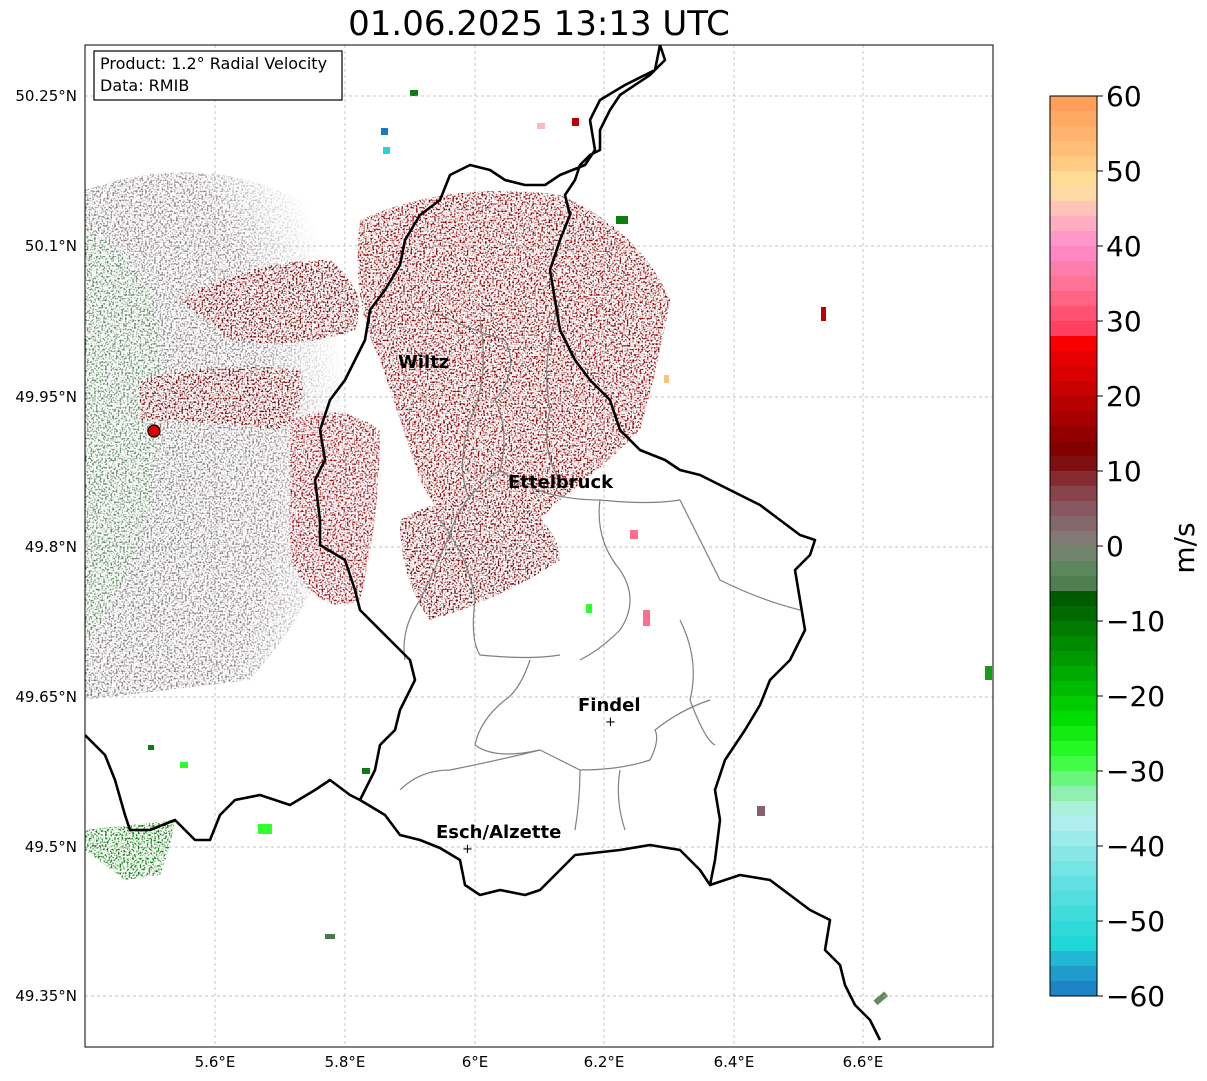  I want to click on lon-axis-labels: 5.6°E 5.8°E 6°E 6.2°E 6.4°E 6.6°E, so click(539, 1062).